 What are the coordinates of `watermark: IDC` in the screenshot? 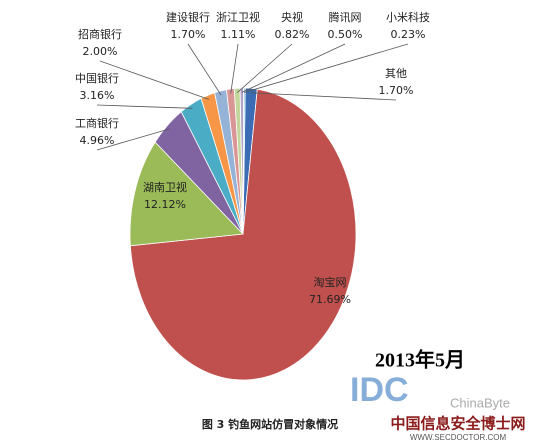 It's located at (379, 390).